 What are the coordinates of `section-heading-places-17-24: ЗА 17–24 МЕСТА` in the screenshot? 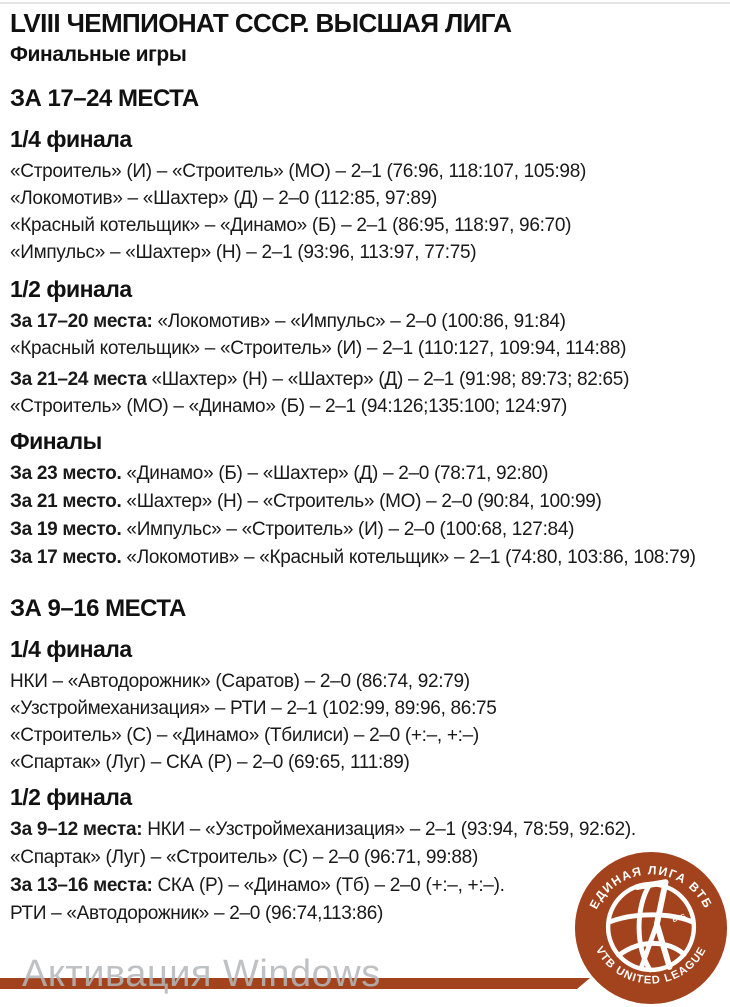 It's located at (104, 98).